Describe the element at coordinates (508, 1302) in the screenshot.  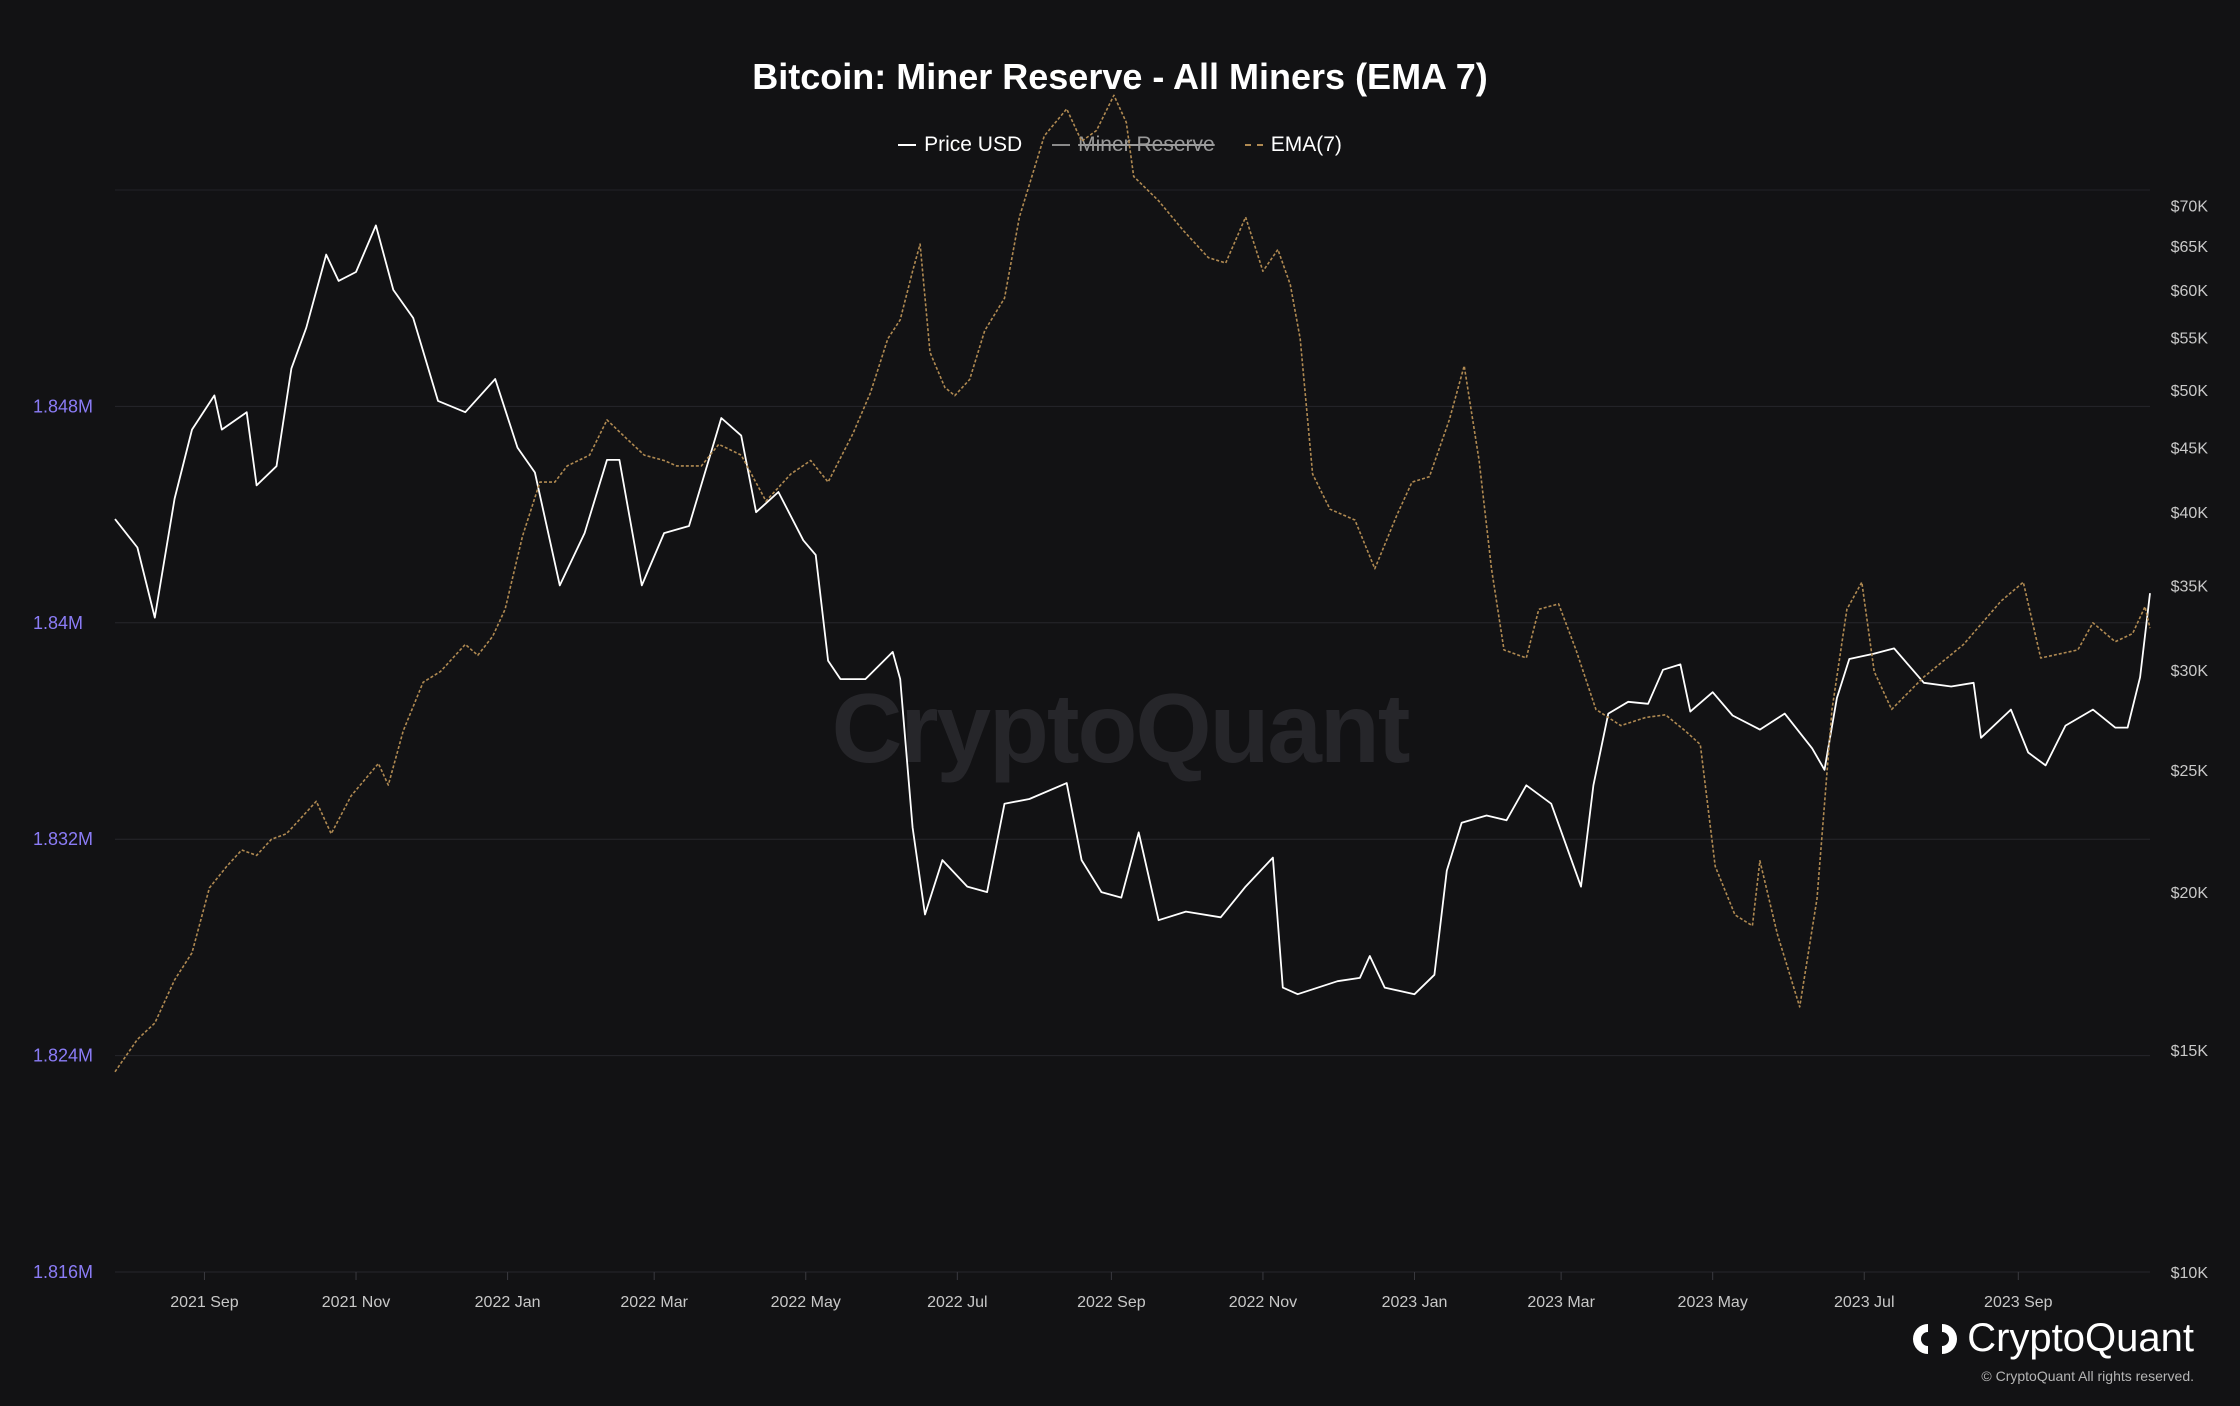
I see `x-tick-label: 2022 Jan` at that location.